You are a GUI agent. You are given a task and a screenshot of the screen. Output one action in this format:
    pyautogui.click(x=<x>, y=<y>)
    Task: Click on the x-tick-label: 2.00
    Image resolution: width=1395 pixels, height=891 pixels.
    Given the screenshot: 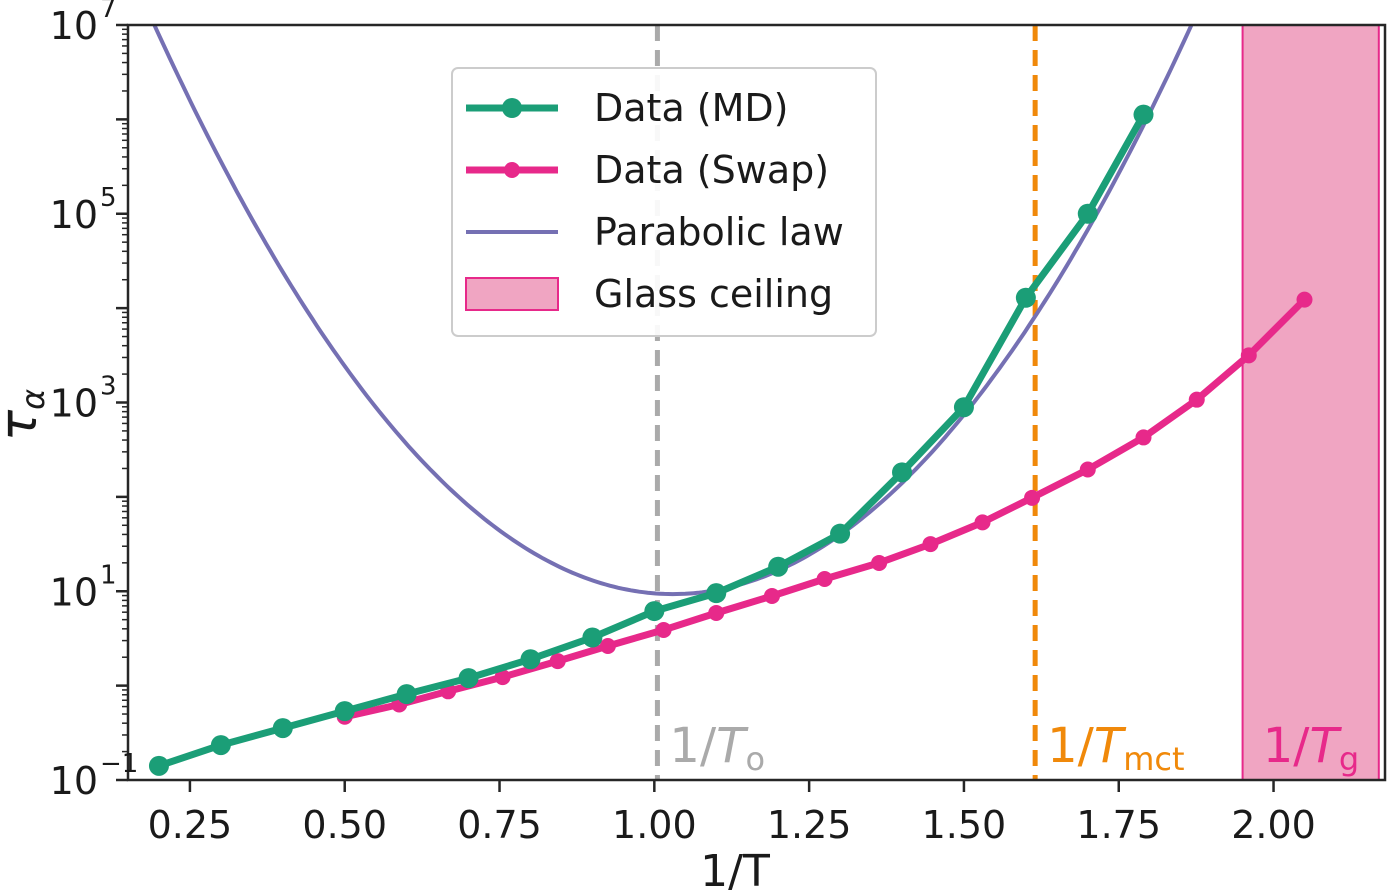 What is the action you would take?
    pyautogui.click(x=1273, y=825)
    